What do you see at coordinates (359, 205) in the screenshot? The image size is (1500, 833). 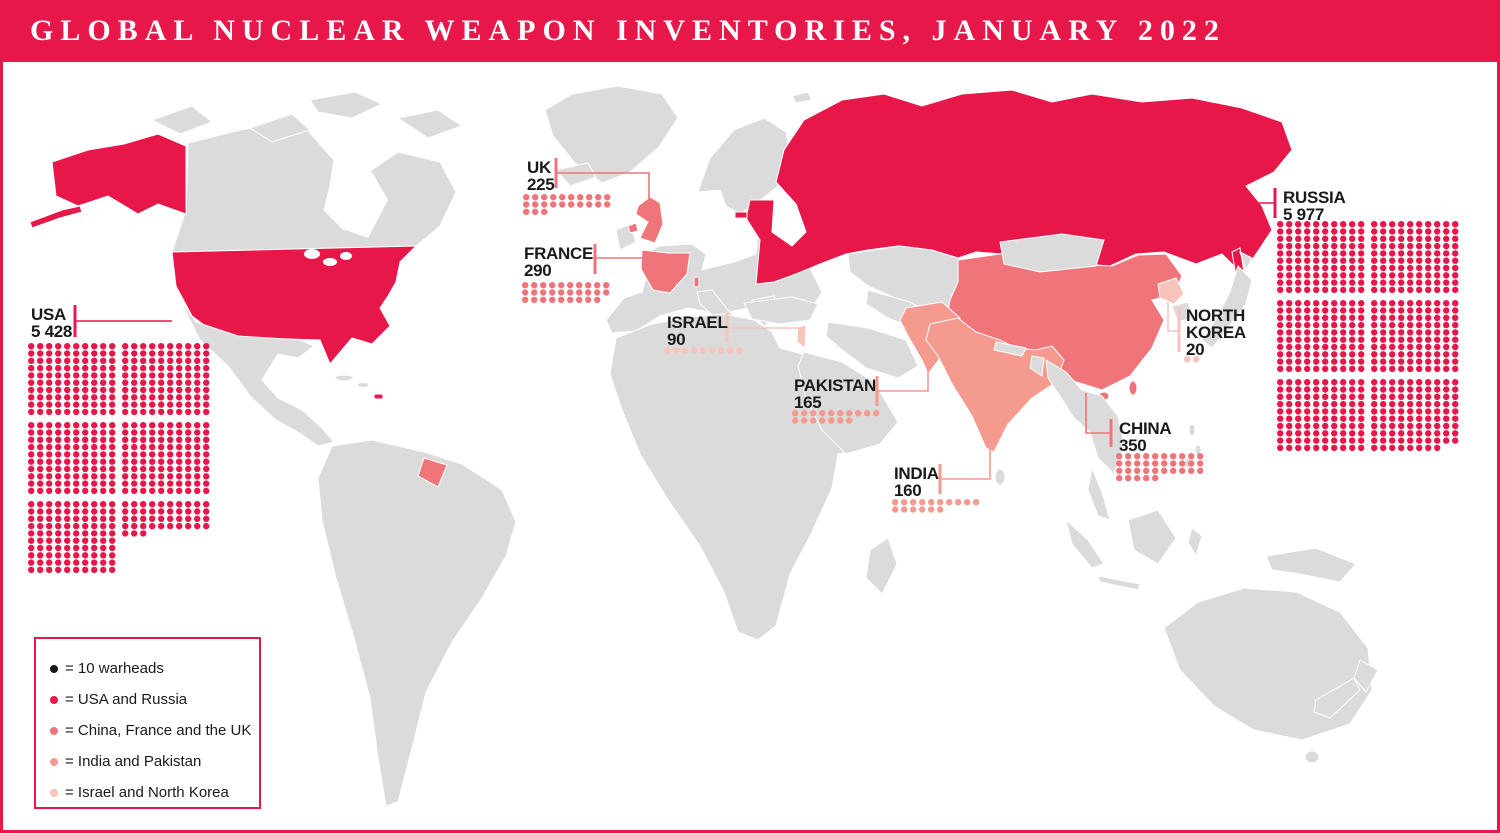 I see `map-hudson-bay` at bounding box center [359, 205].